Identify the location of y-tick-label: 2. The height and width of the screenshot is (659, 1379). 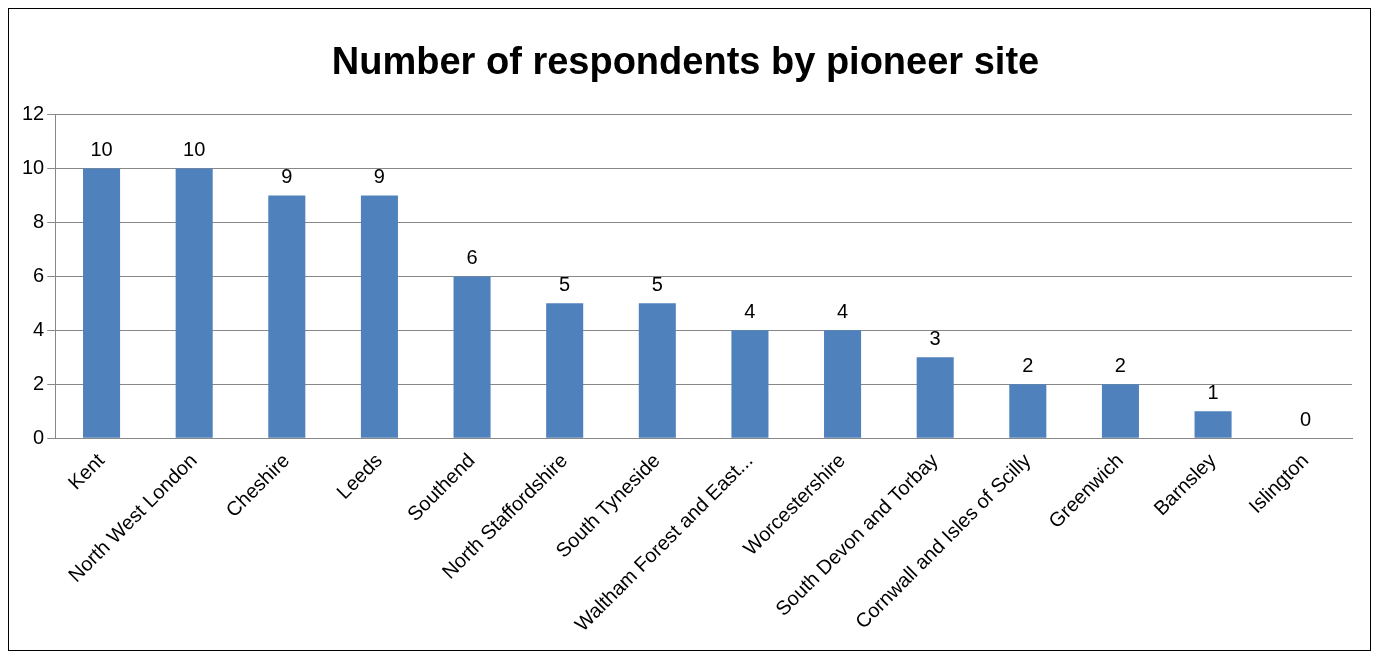
(39, 382).